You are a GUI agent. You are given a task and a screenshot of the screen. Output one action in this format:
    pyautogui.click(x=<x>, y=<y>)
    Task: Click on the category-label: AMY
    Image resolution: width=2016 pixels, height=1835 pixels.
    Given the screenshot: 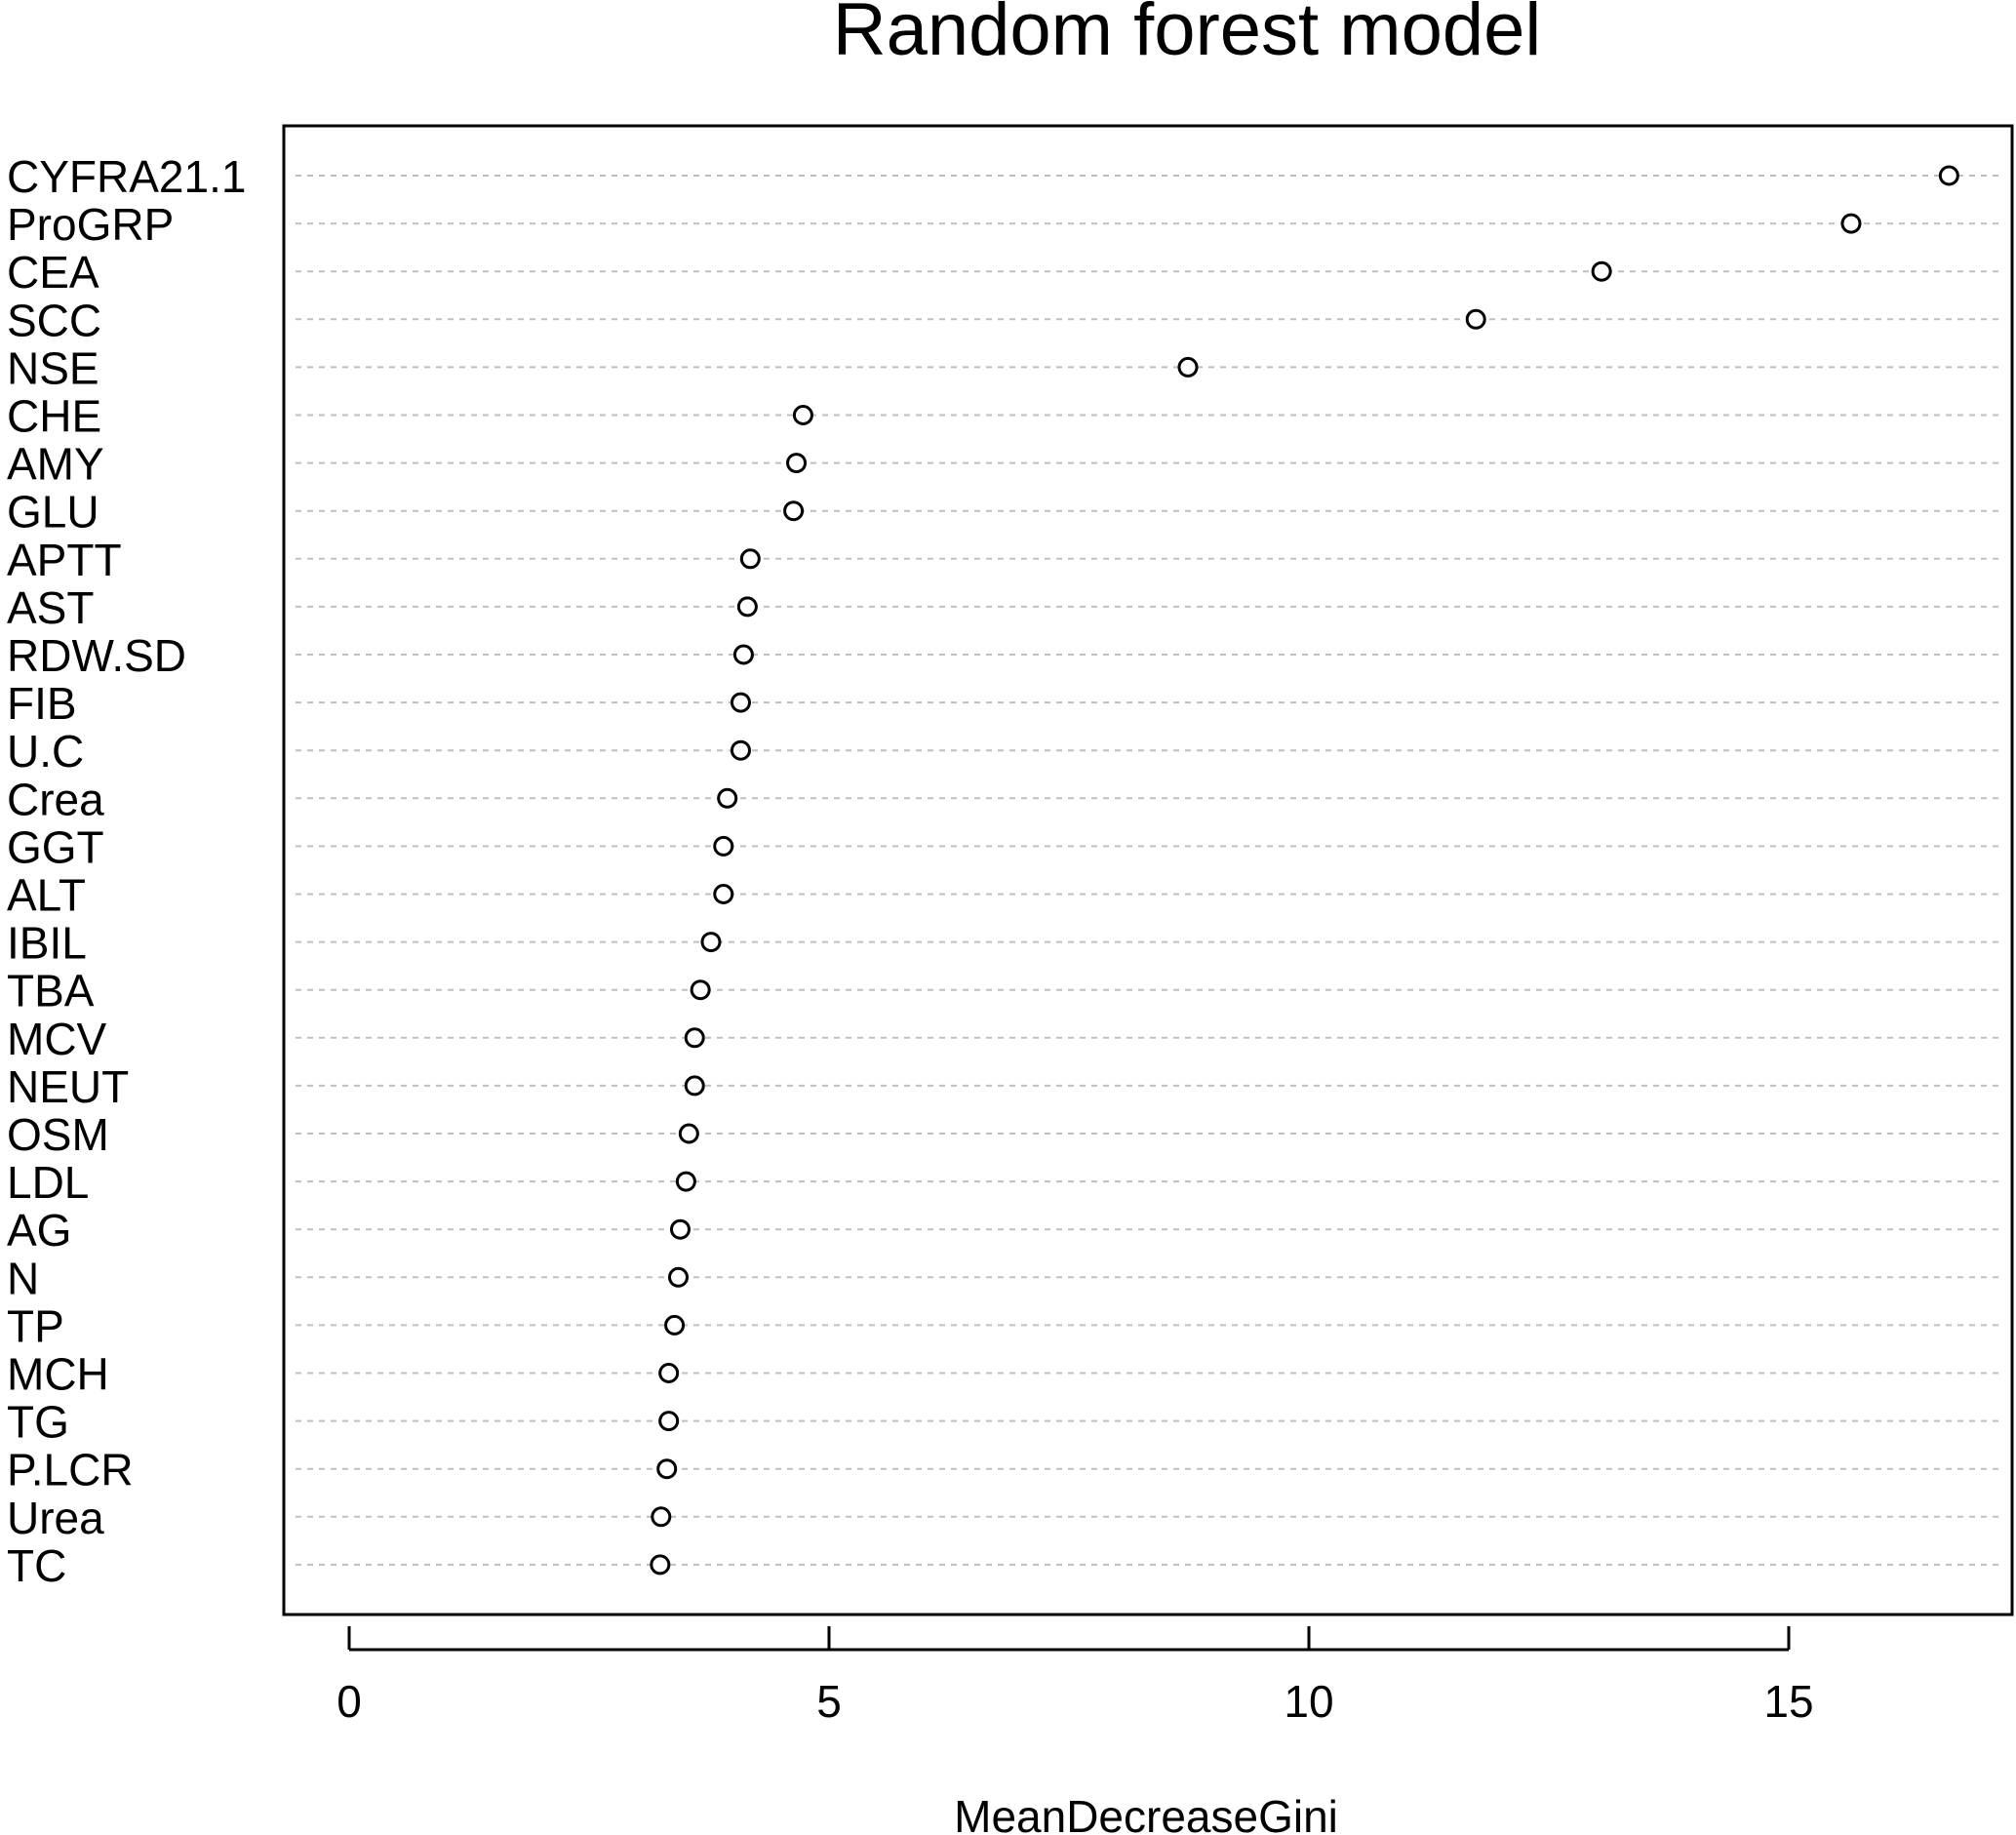 What is the action you would take?
    pyautogui.click(x=56, y=464)
    